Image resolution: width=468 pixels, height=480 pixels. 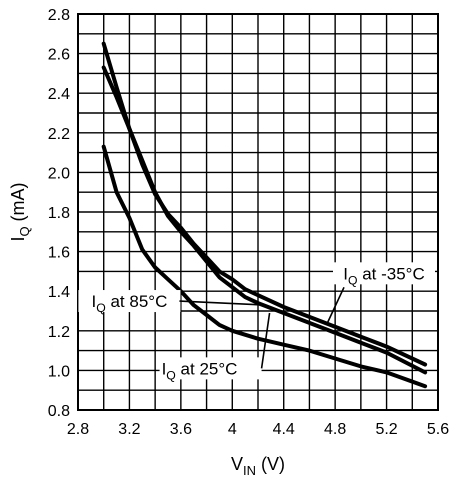 What do you see at coordinates (59, 371) in the screenshot?
I see `y-tick-label: 1.0` at bounding box center [59, 371].